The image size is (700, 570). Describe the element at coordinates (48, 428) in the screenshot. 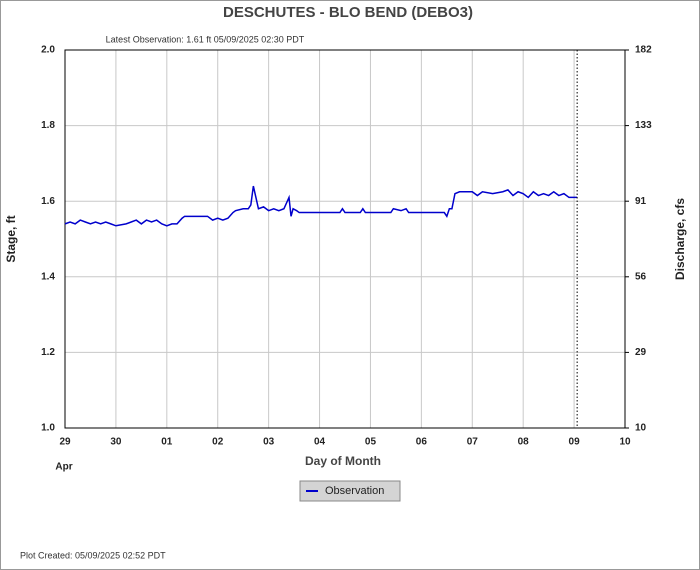

I see `y-tick-label: 1.0` at that location.